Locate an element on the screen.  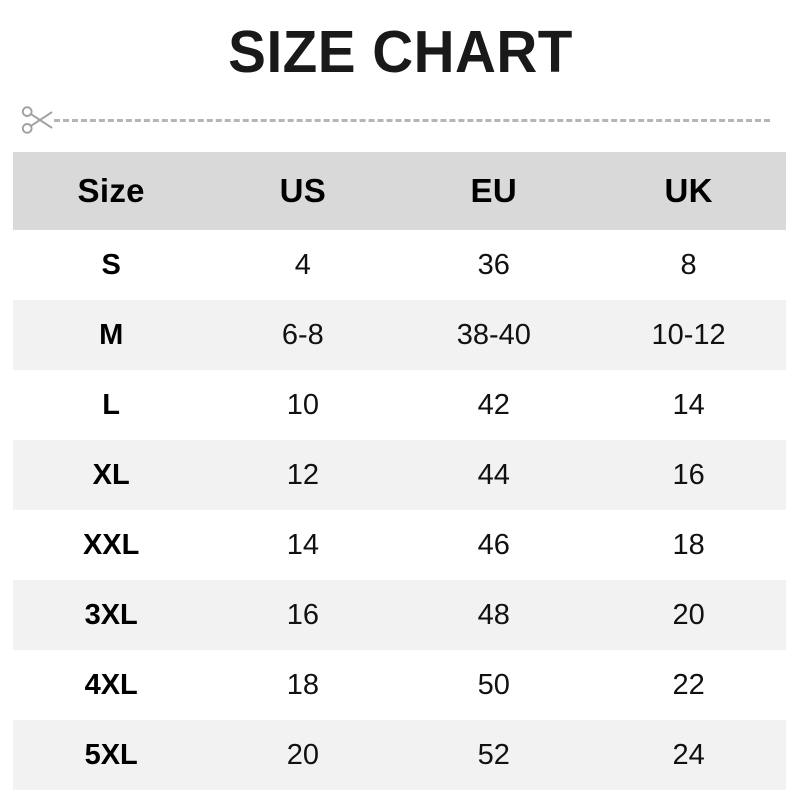
cell-us: 12 is located at coordinates (303, 475).